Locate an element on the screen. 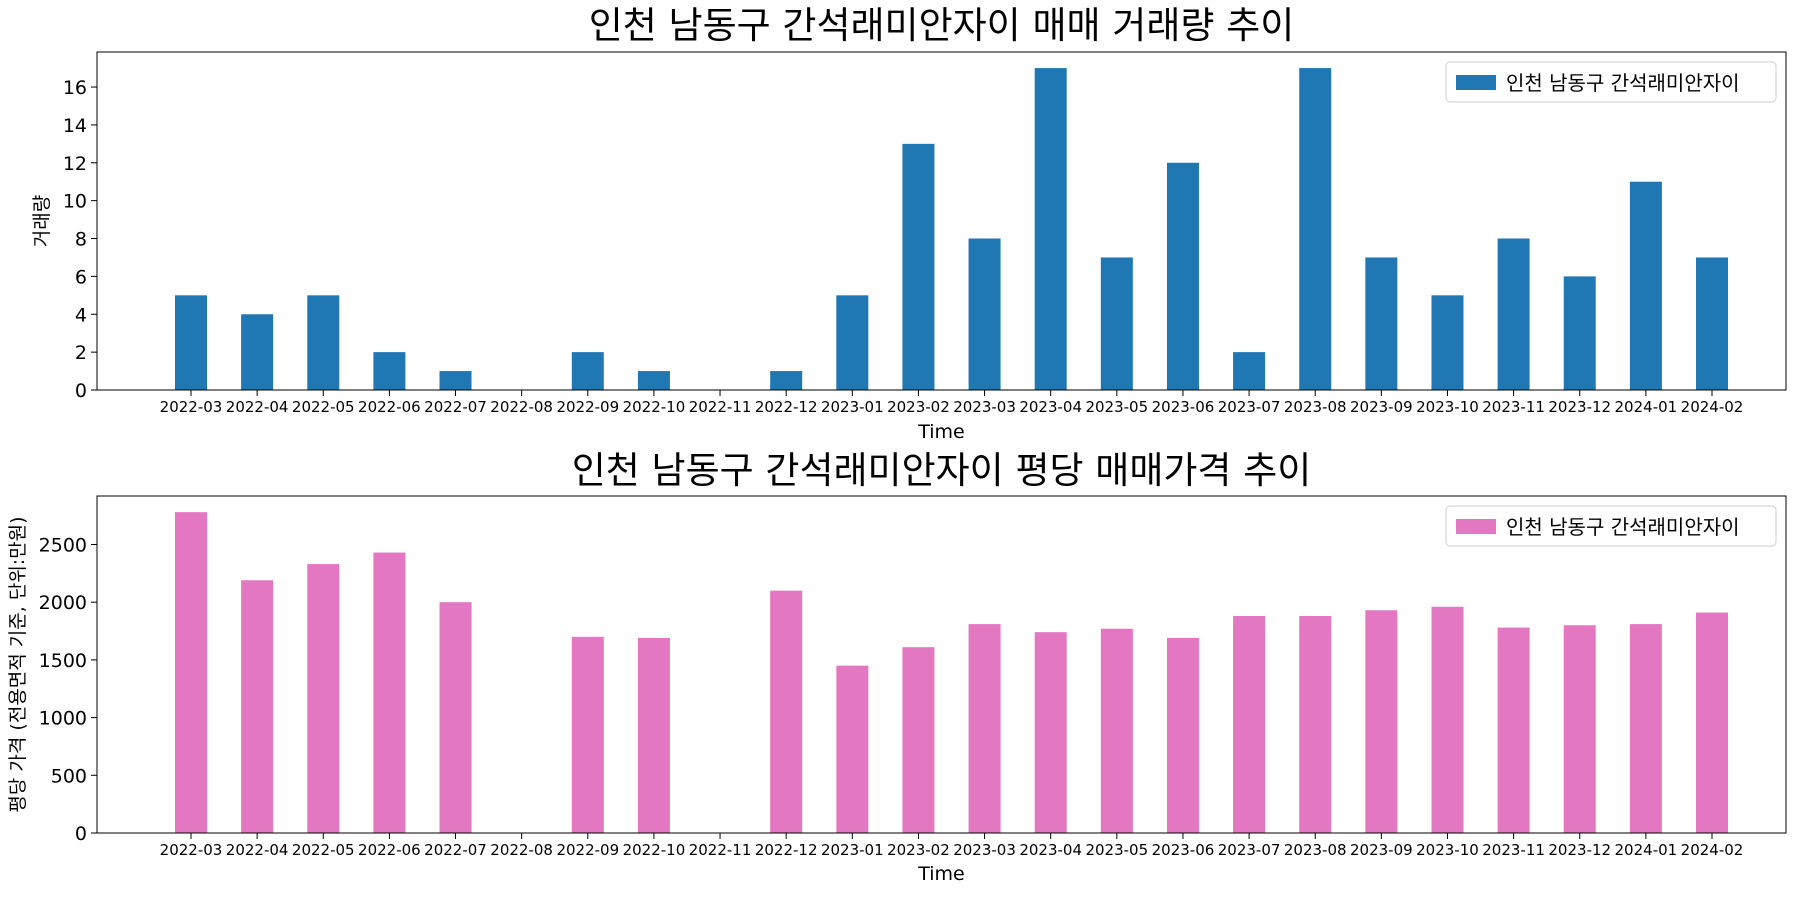 The image size is (1800, 900). x-axis-label: Time is located at coordinates (941, 432).